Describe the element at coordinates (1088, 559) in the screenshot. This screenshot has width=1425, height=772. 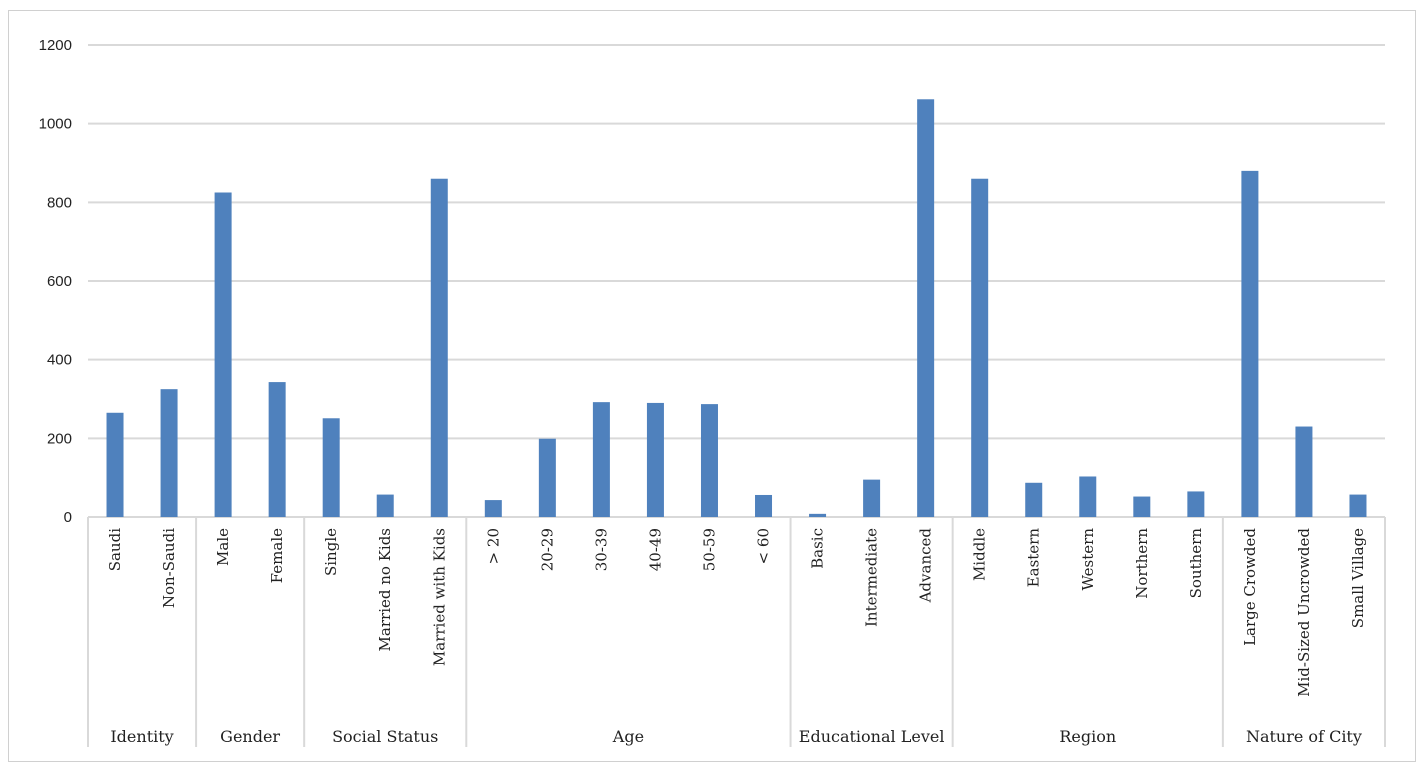
I see `category-label: Western` at that location.